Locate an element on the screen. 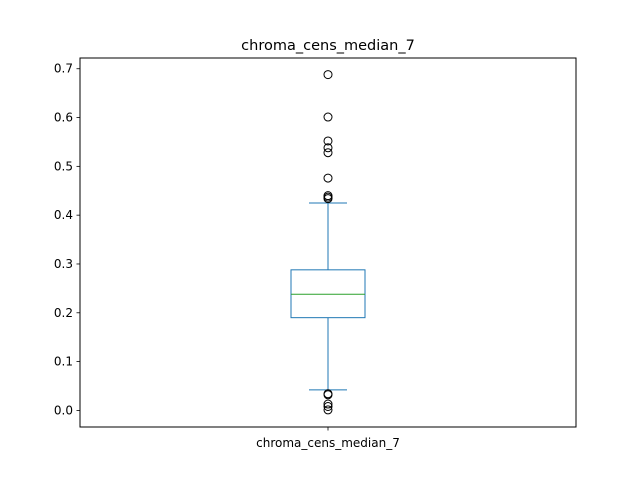  y-tick-label: 0.2 is located at coordinates (63, 313).